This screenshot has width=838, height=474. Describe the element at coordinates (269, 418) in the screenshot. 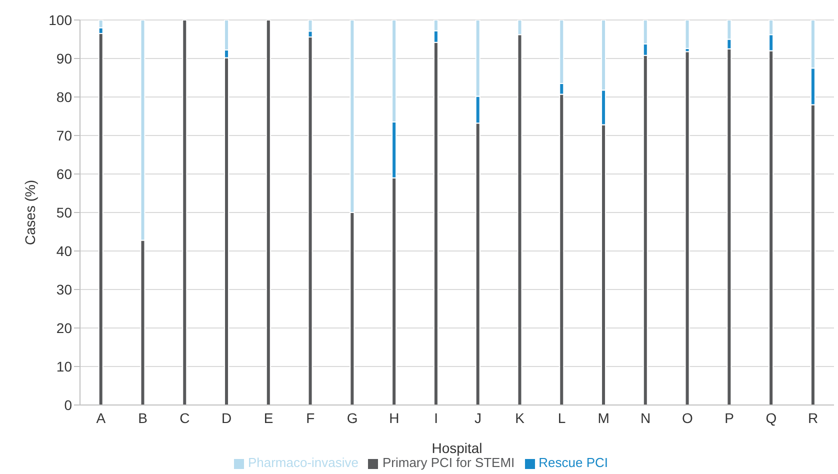

I see `x-tick-label: E` at that location.